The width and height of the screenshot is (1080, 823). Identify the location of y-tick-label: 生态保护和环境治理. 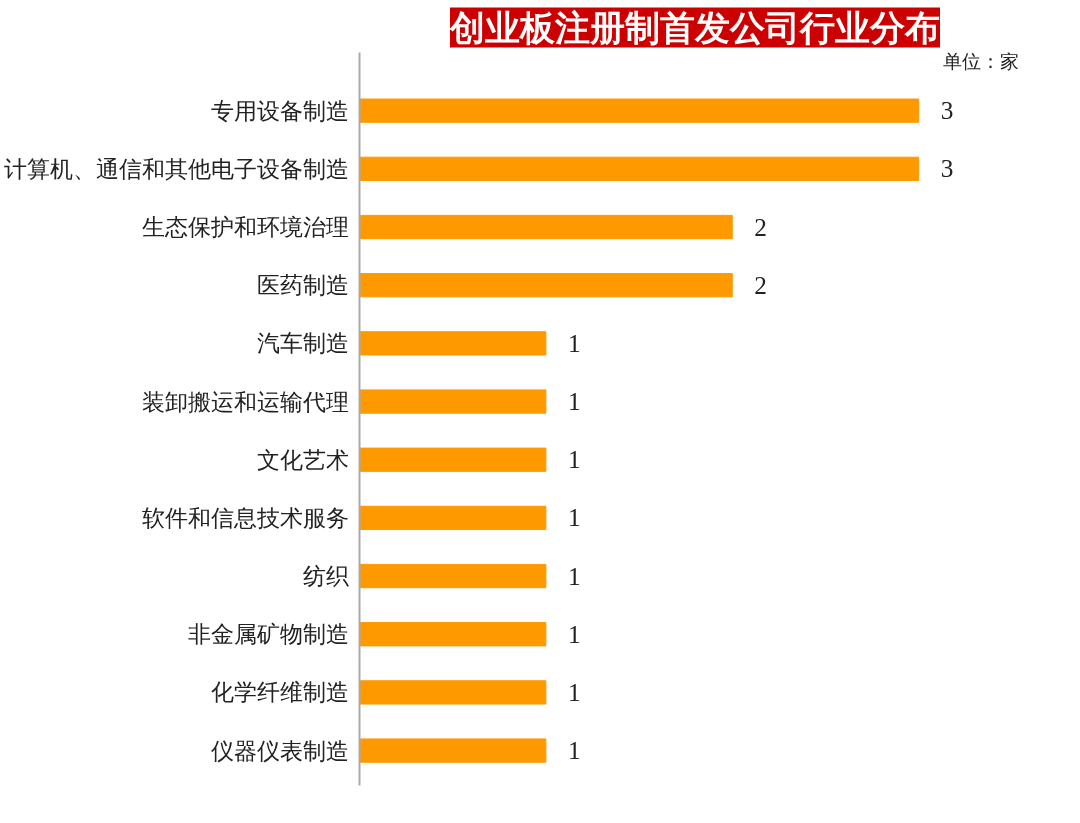
(245, 227).